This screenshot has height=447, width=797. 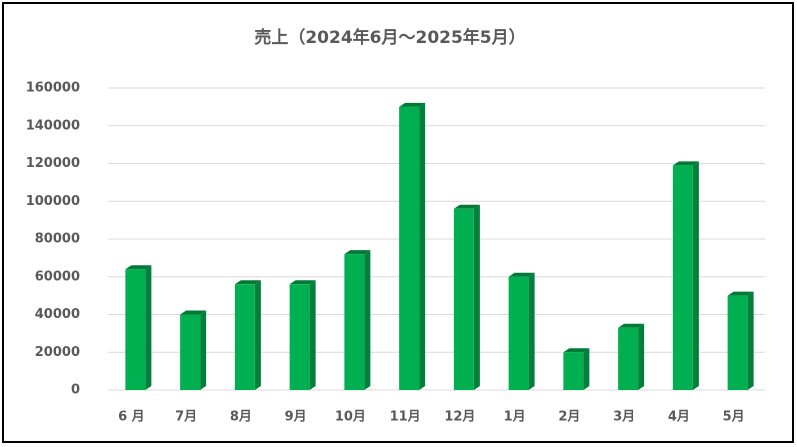 What do you see at coordinates (131, 417) in the screenshot?
I see `x-tick-label: 6 月` at bounding box center [131, 417].